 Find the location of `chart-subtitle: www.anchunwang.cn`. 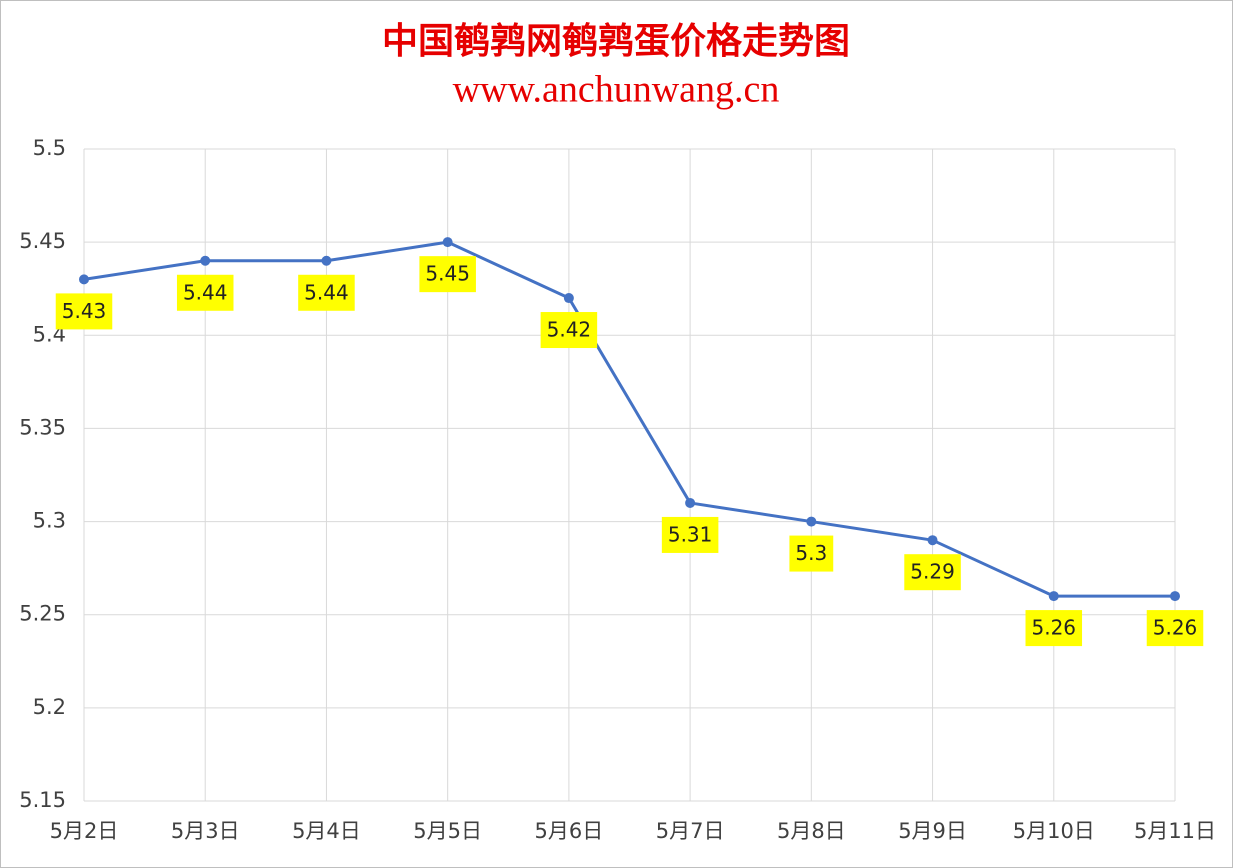

chart-subtitle: www.anchunwang.cn is located at coordinates (616, 90).